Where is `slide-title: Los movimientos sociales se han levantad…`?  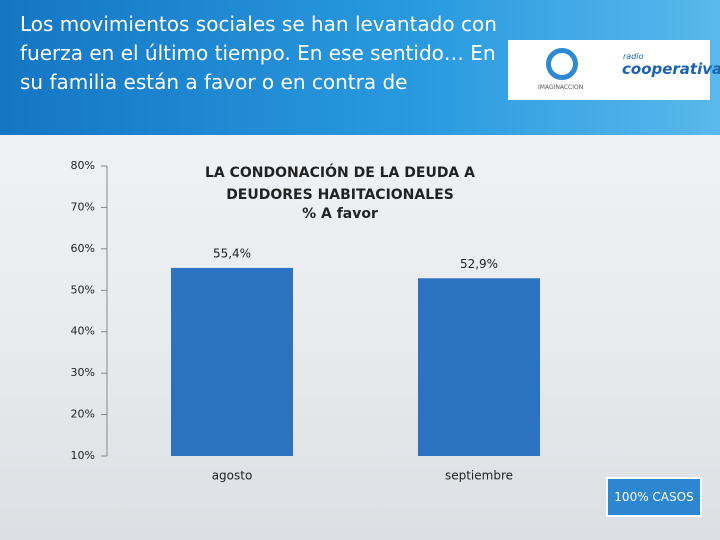
slide-title: Los movimientos sociales se han levantad… is located at coordinates (258, 53).